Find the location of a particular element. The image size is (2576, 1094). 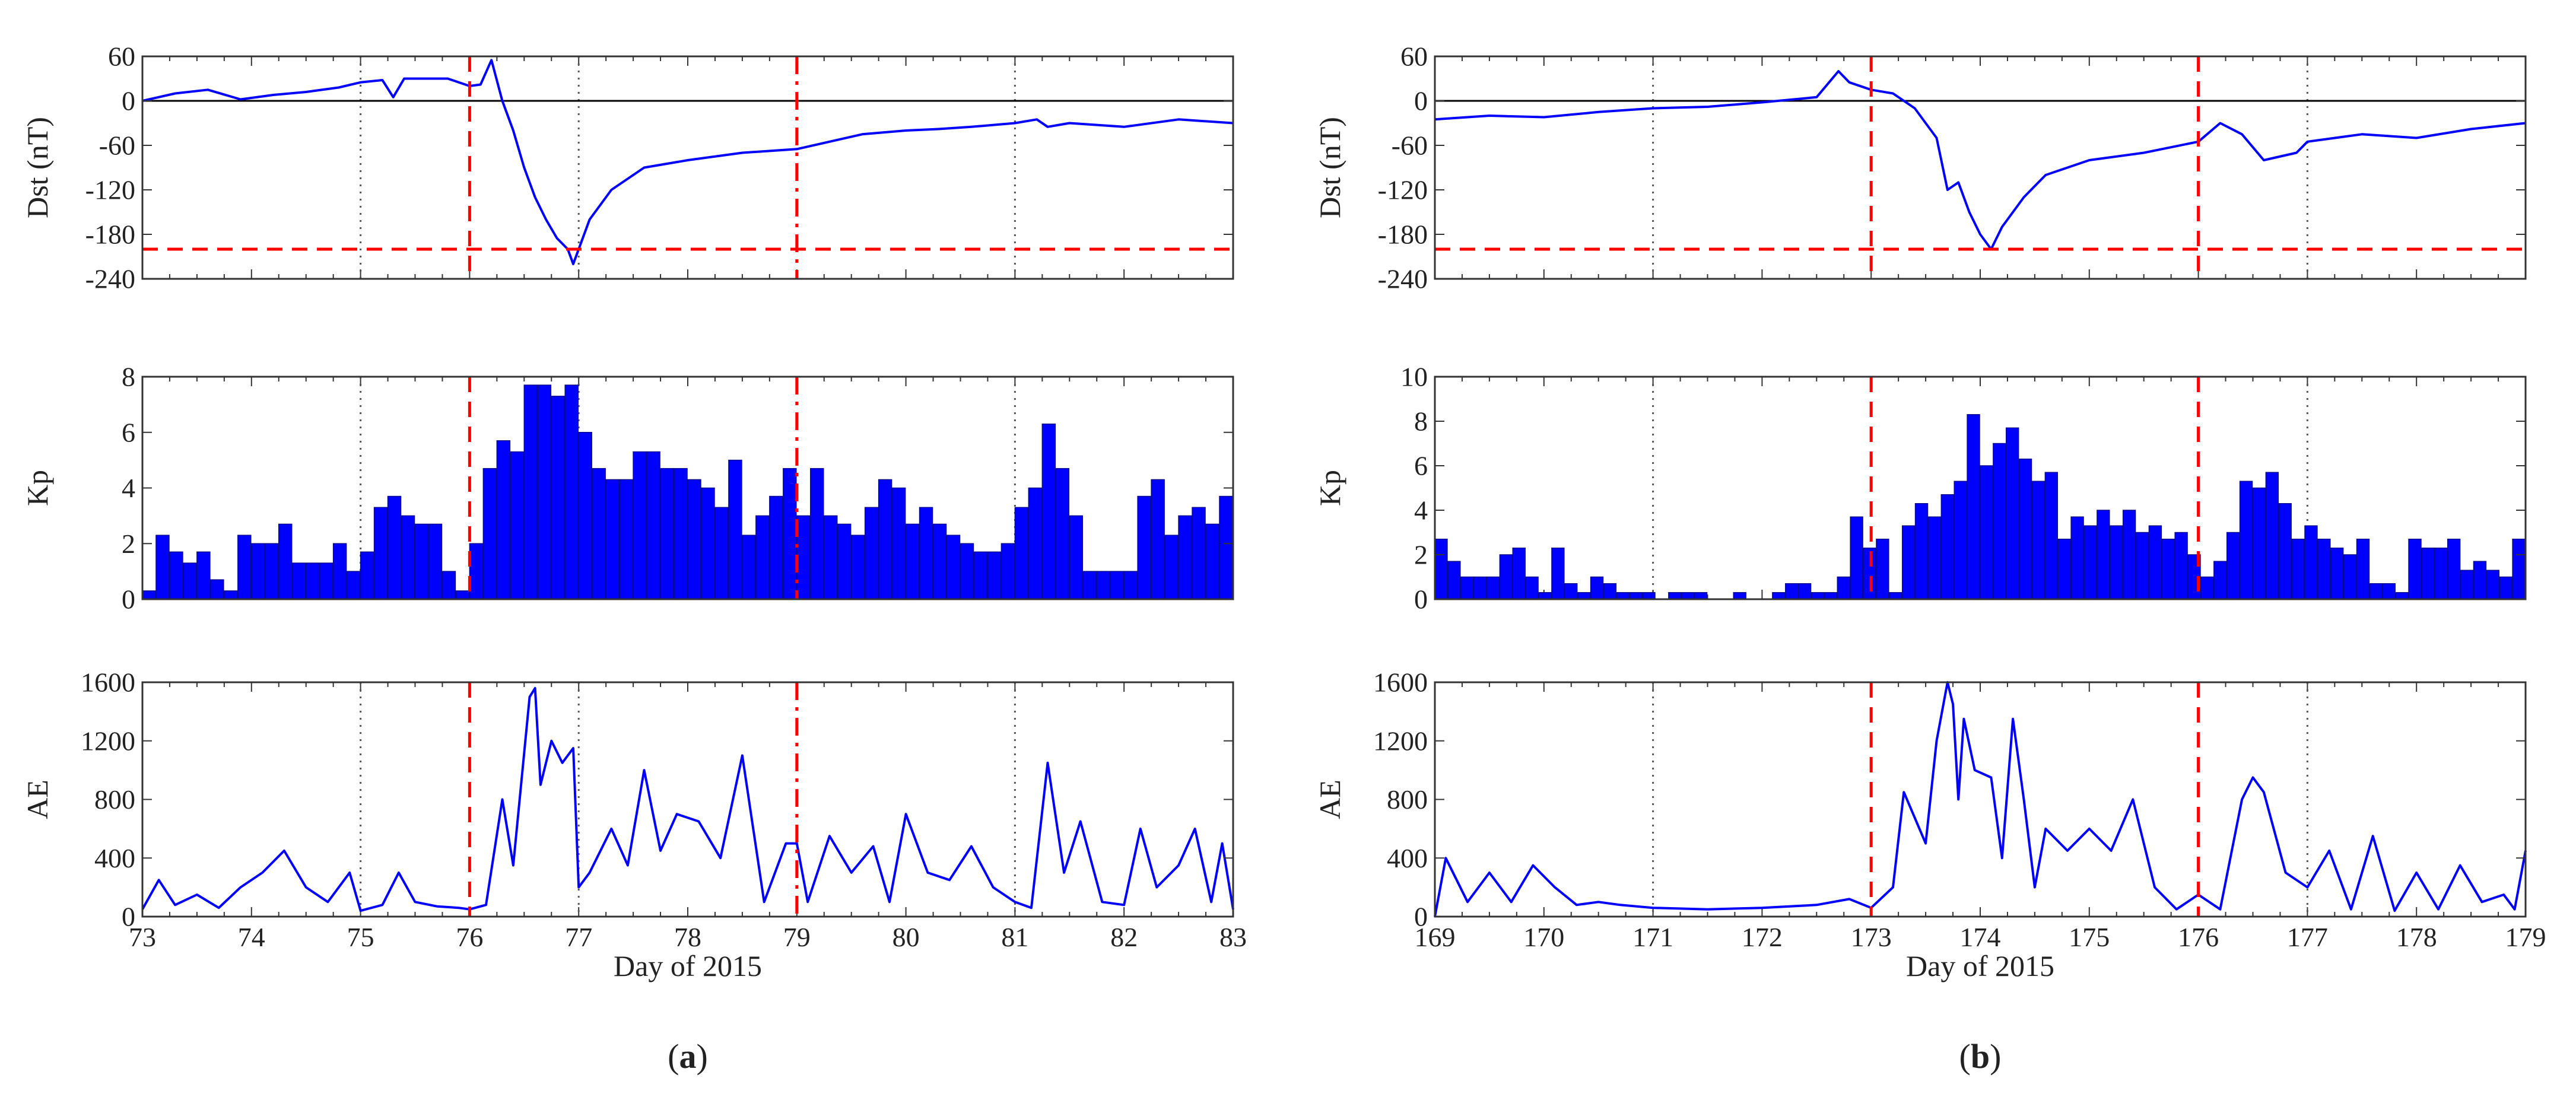

panel-a-kp-y-tick-label: 0 is located at coordinates (128, 599).